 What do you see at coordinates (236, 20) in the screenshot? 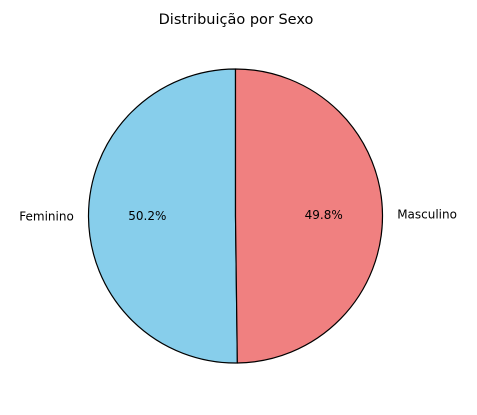
I see `chart-title: Distribuição por Sexo` at bounding box center [236, 20].